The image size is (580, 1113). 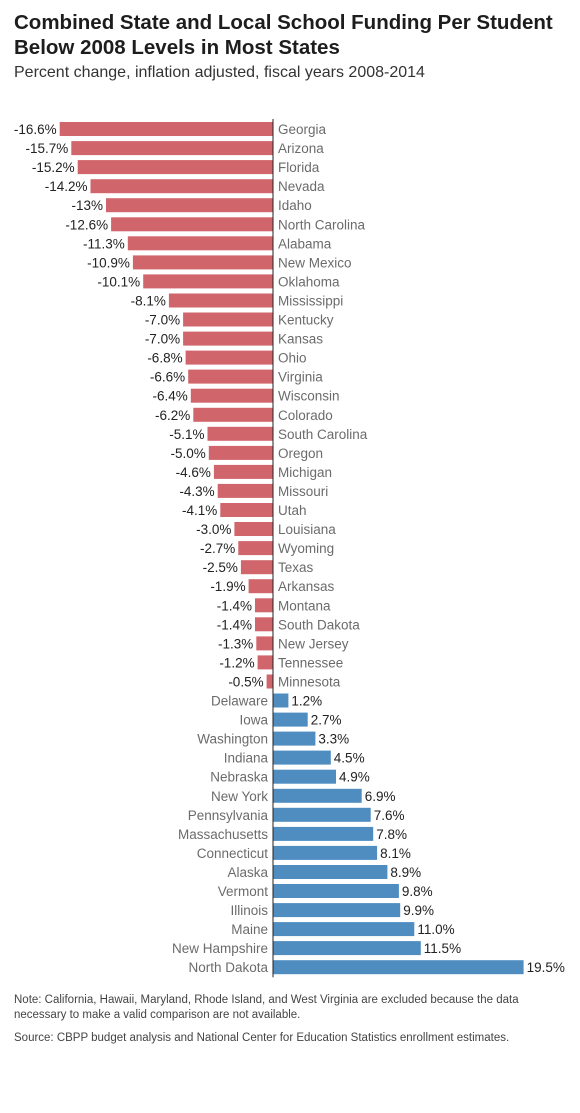 I want to click on category-label: Vermont, so click(x=243, y=891).